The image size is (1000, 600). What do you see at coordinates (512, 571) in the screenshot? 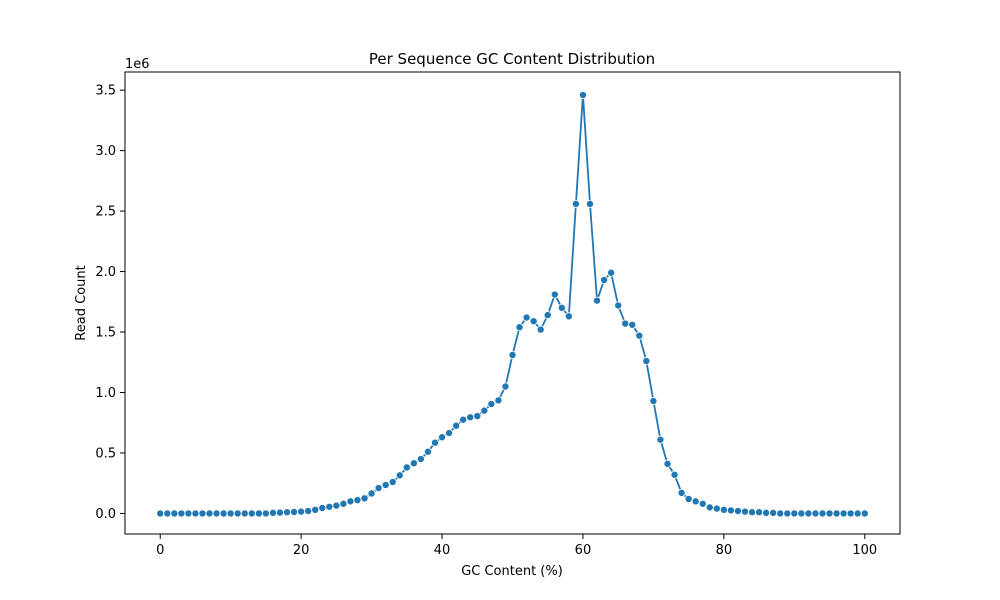
I see `x-axis-label: GC Content (%)` at bounding box center [512, 571].